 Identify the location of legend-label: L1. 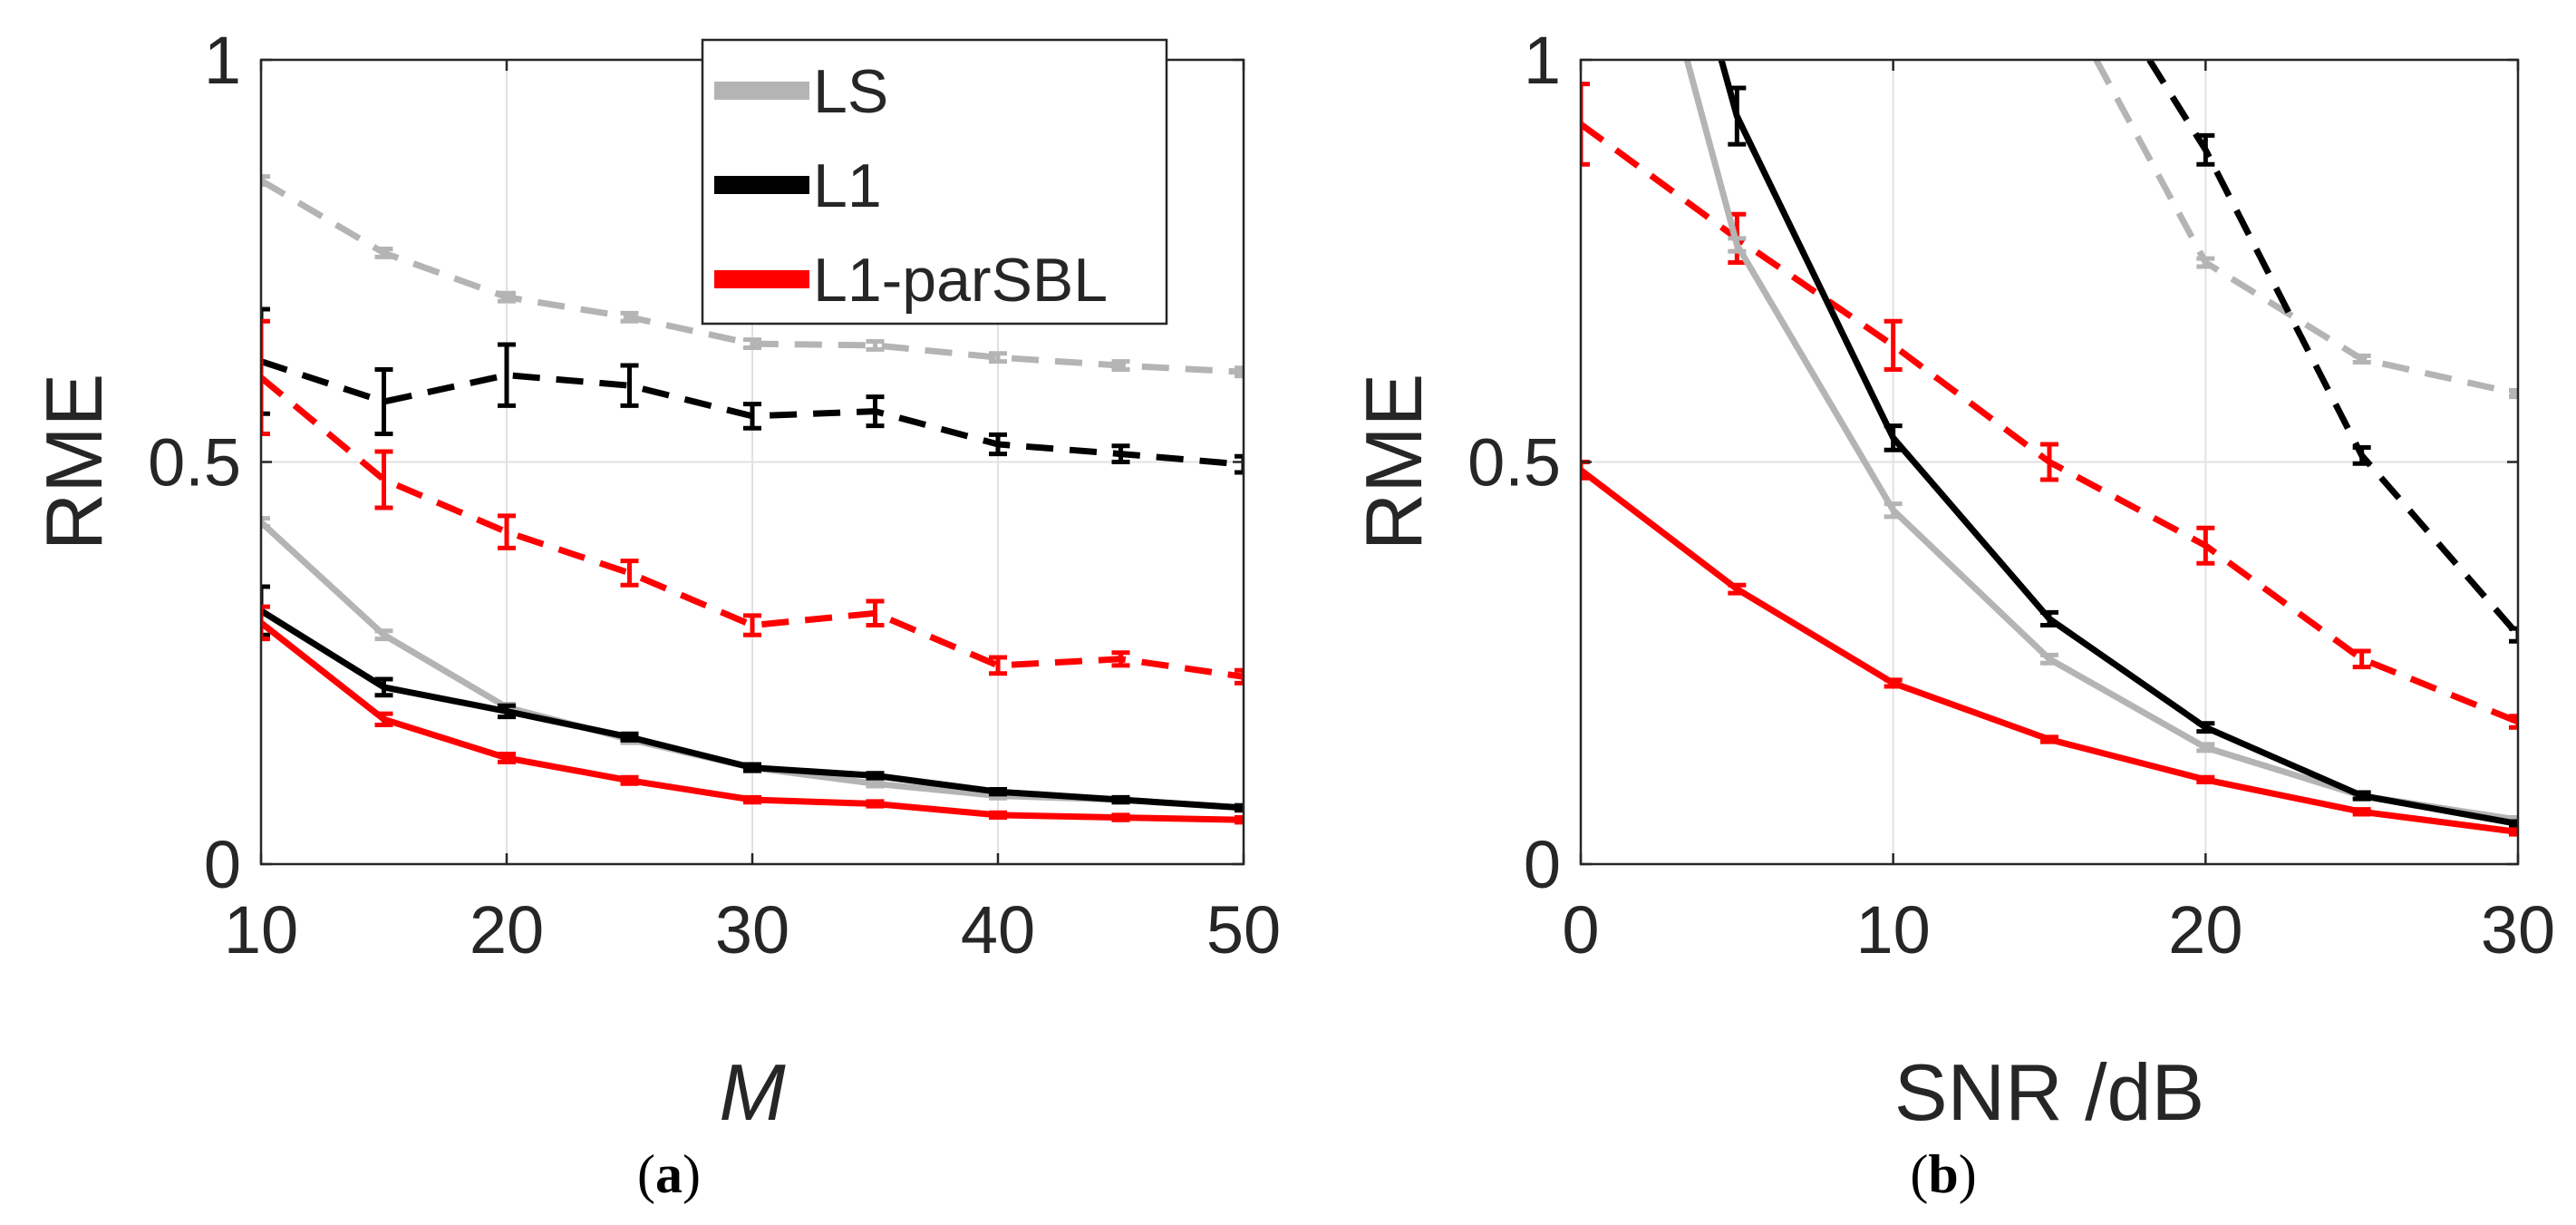
(847, 185).